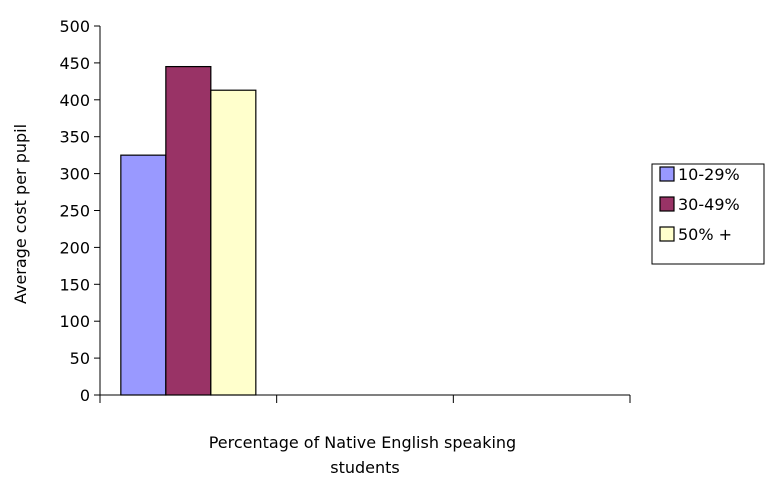  I want to click on x-ticks-group, so click(365, 399).